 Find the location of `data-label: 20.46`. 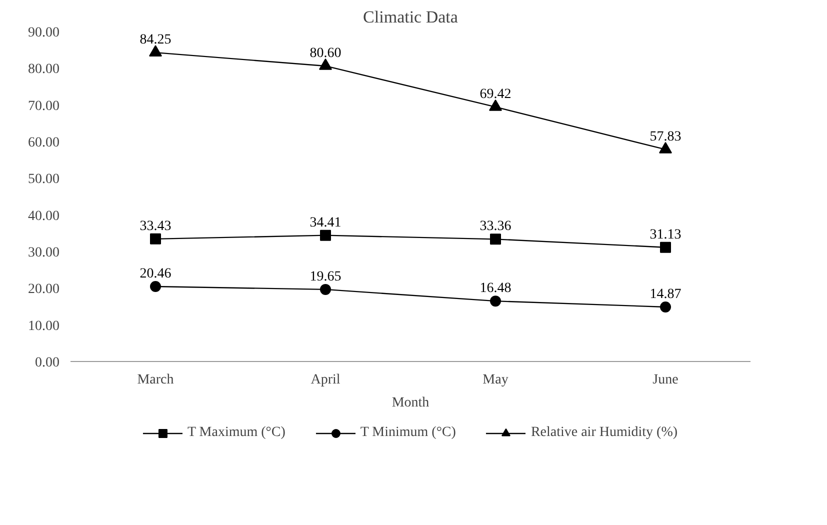

data-label: 20.46 is located at coordinates (156, 274).